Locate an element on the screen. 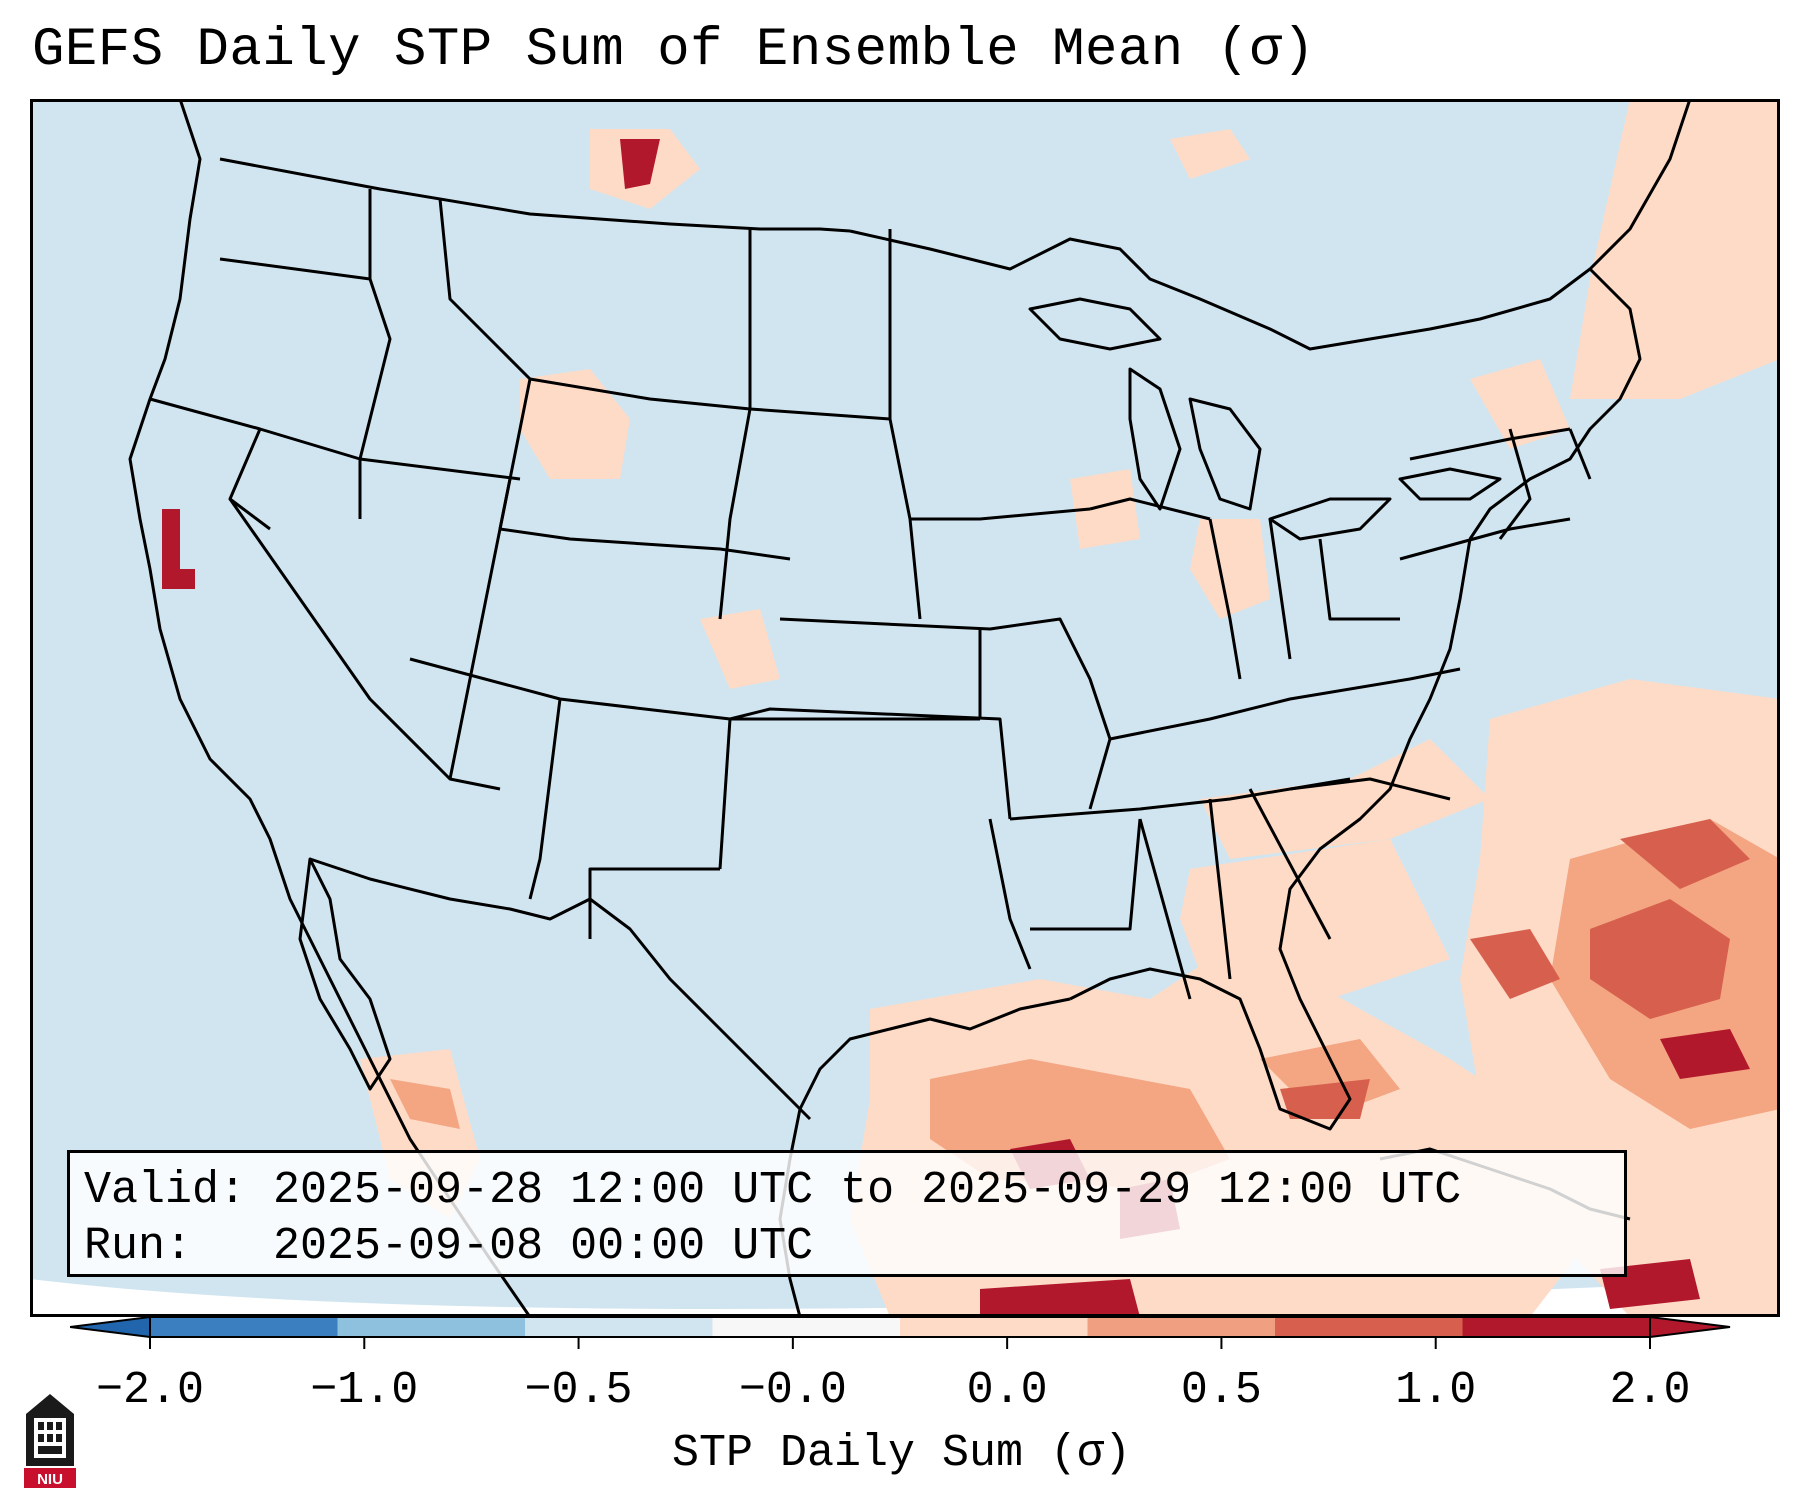 The width and height of the screenshot is (1803, 1506). colorbar is located at coordinates (900, 1333).